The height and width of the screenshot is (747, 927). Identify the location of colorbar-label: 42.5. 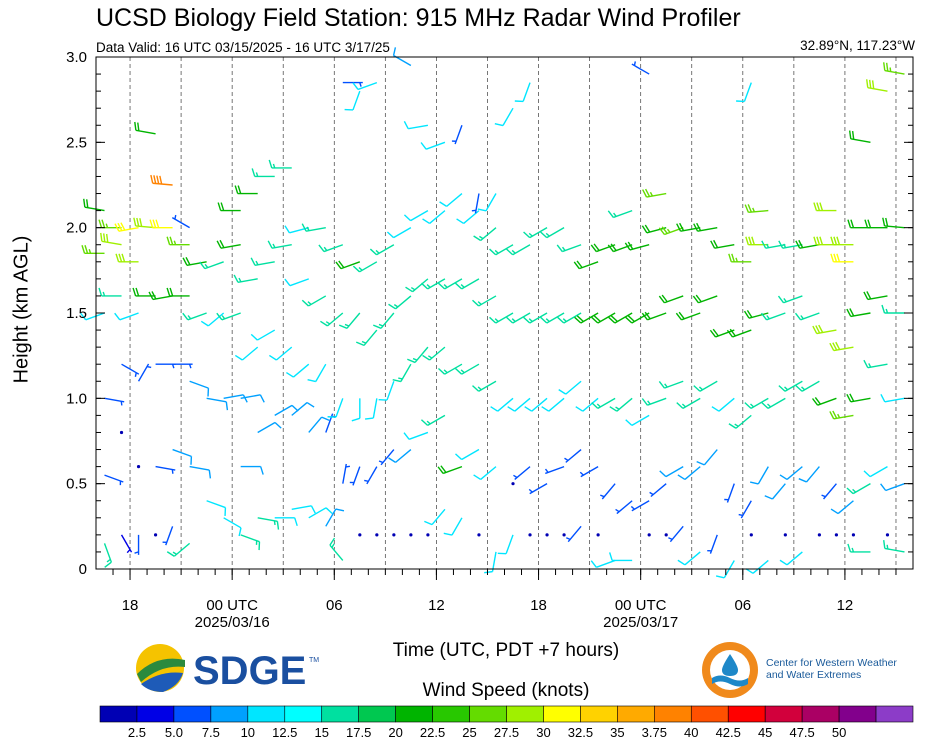
(728, 732).